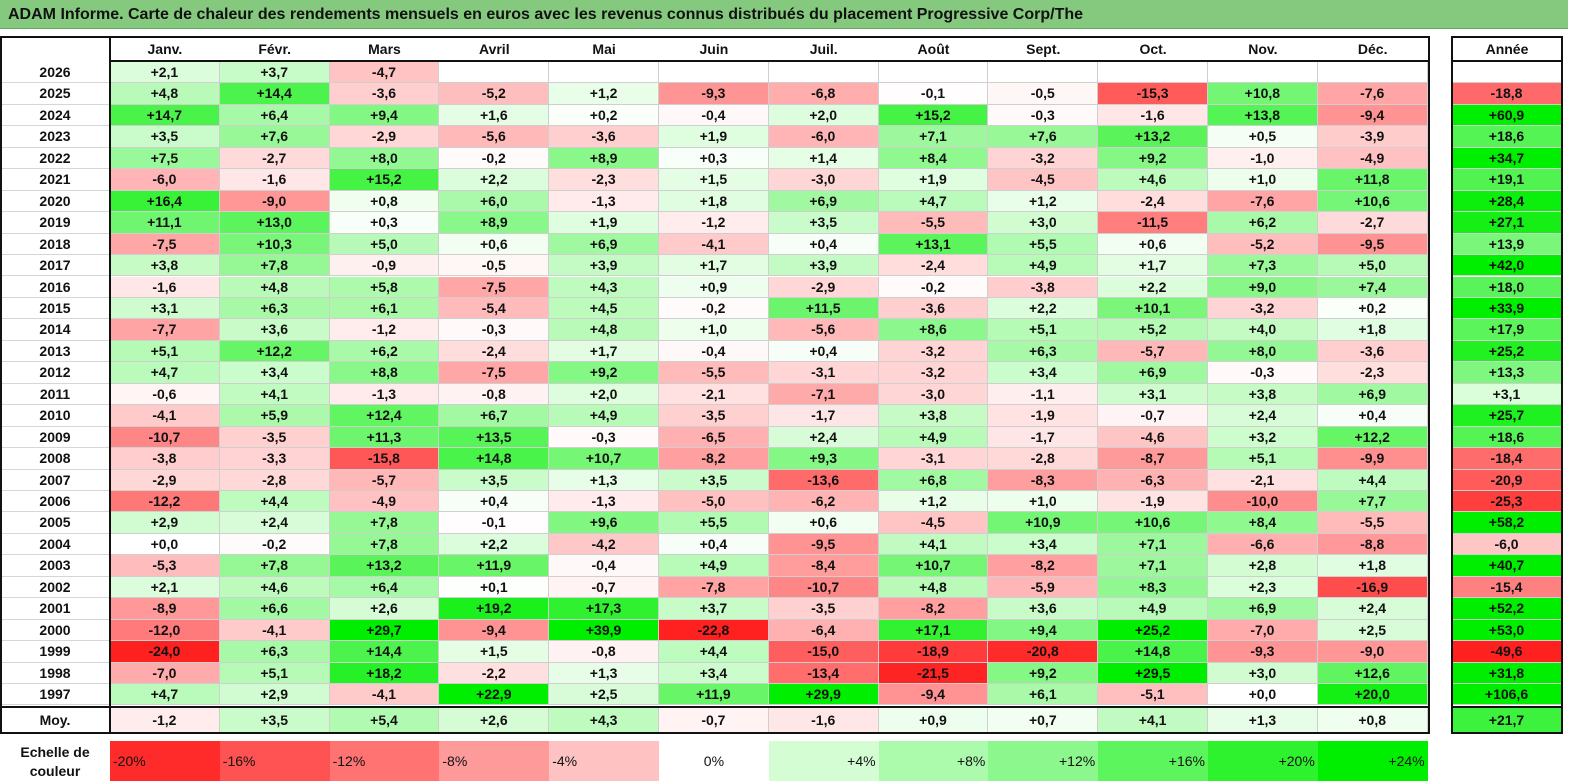  I want to click on heatmap-cell: -8,3, so click(1043, 480).